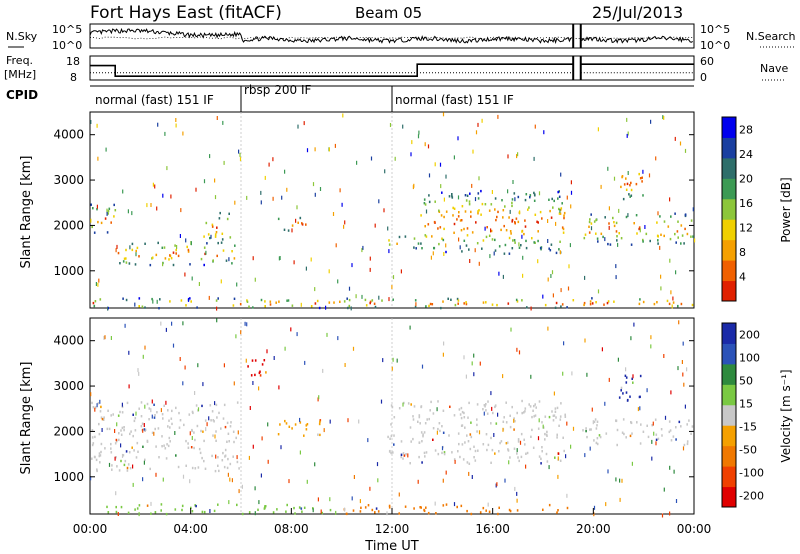  Describe the element at coordinates (392, 38) in the screenshot. I see `noise-search-line` at that location.